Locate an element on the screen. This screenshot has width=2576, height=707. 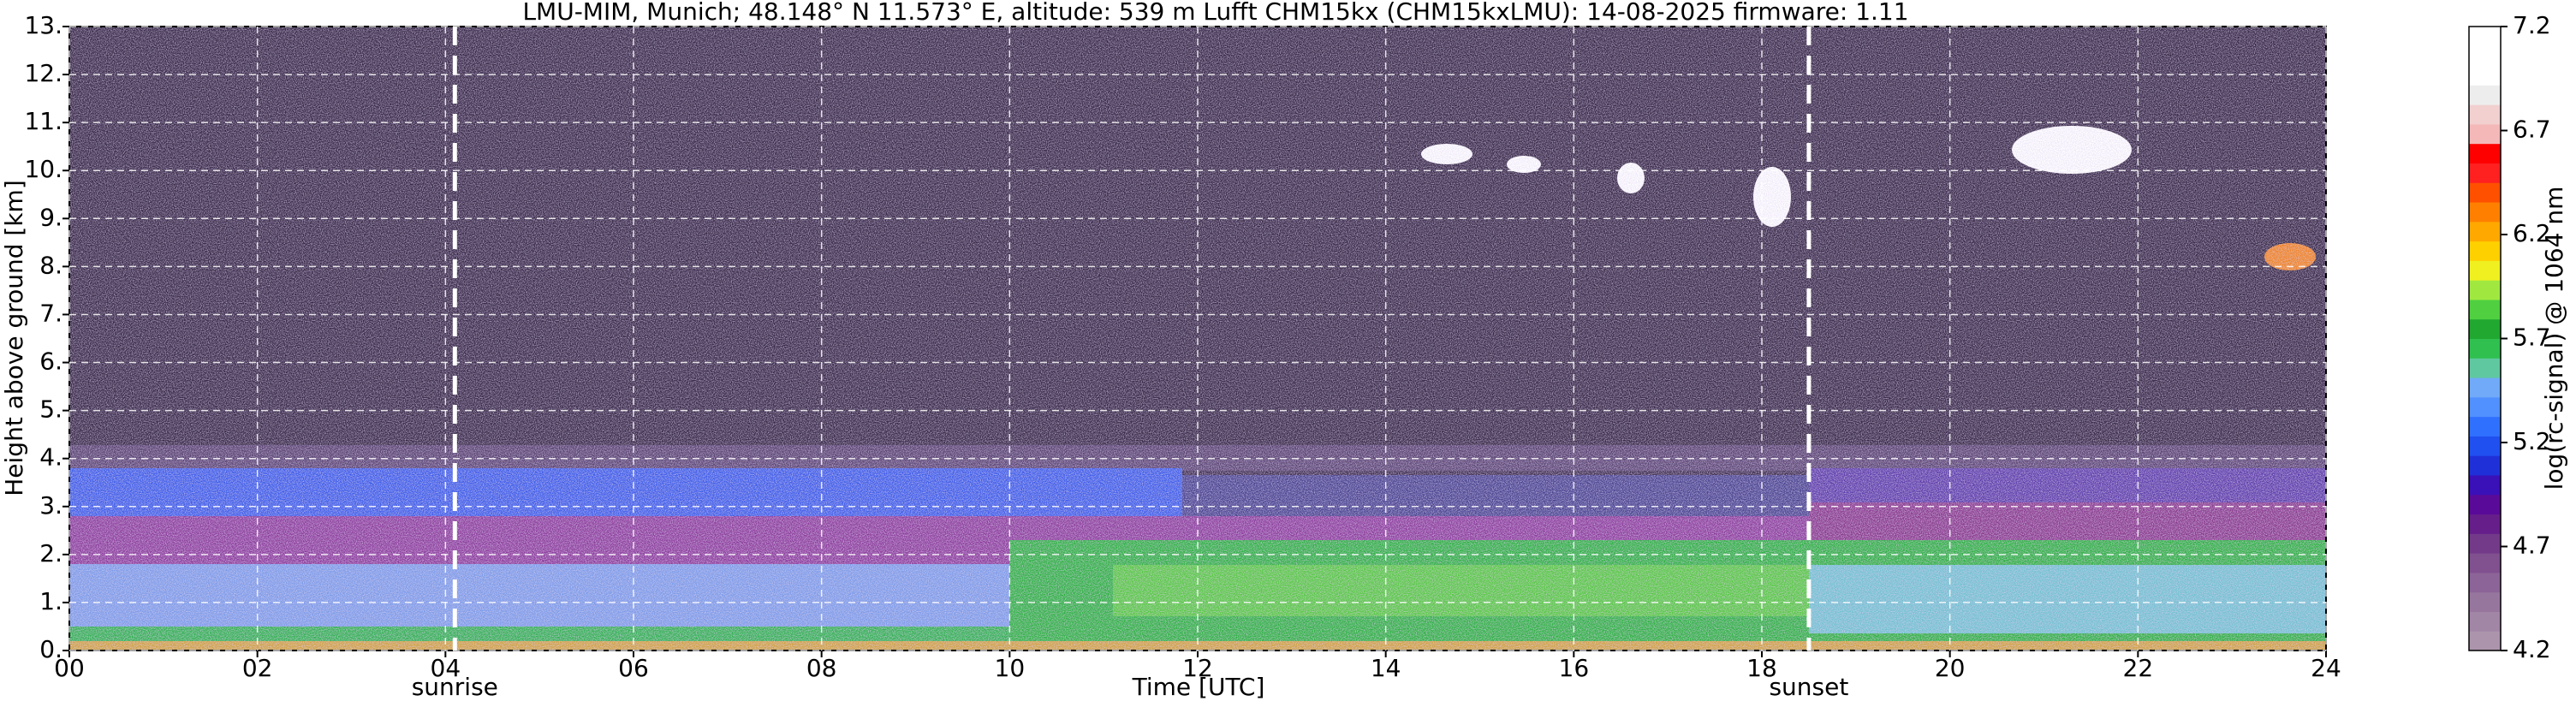
y-tick-label: 0. is located at coordinates (50, 649).